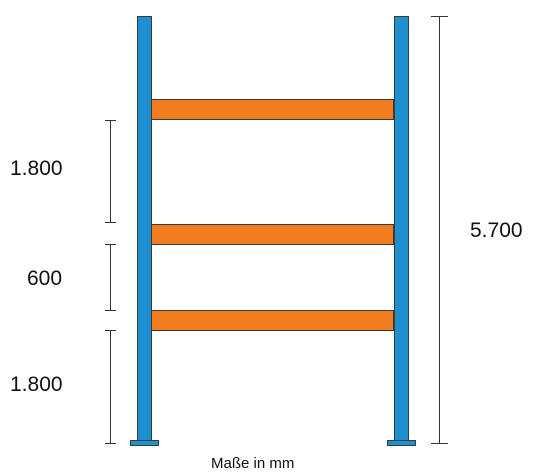 The image size is (535, 474). What do you see at coordinates (110, 277) in the screenshot?
I see `dimension-line-middle-gap` at bounding box center [110, 277].